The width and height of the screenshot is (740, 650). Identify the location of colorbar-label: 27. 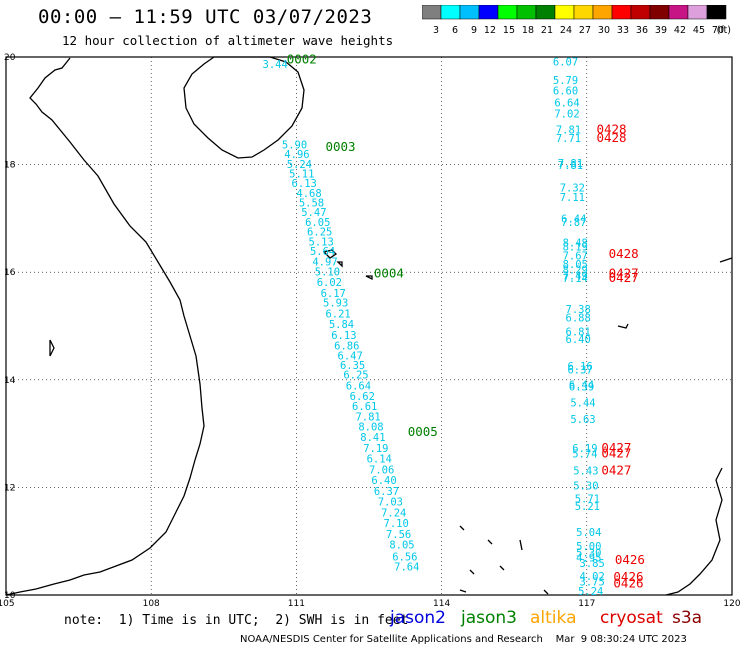
(585, 30).